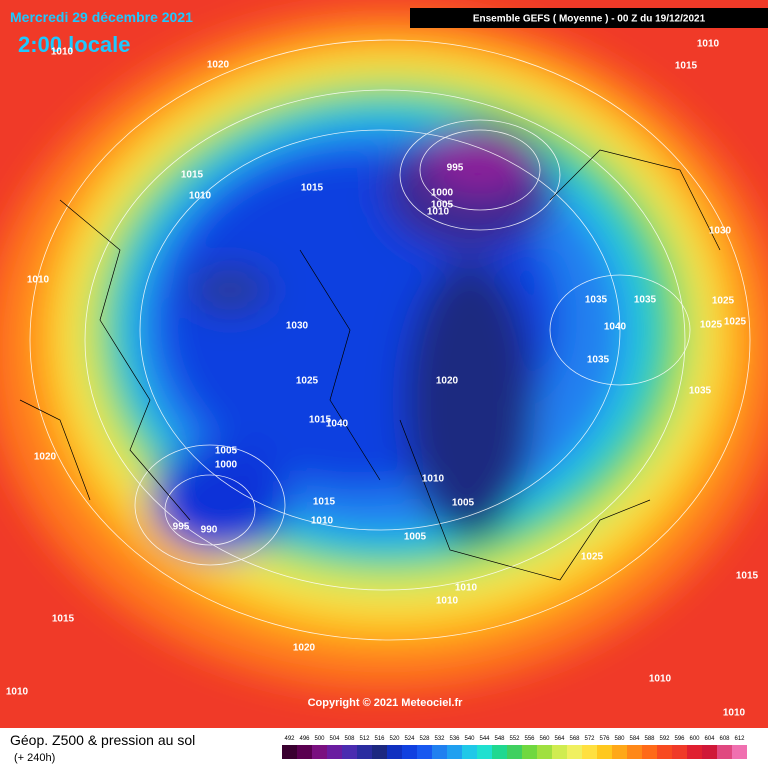  What do you see at coordinates (394, 739) in the screenshot?
I see `scale-label: 520` at bounding box center [394, 739].